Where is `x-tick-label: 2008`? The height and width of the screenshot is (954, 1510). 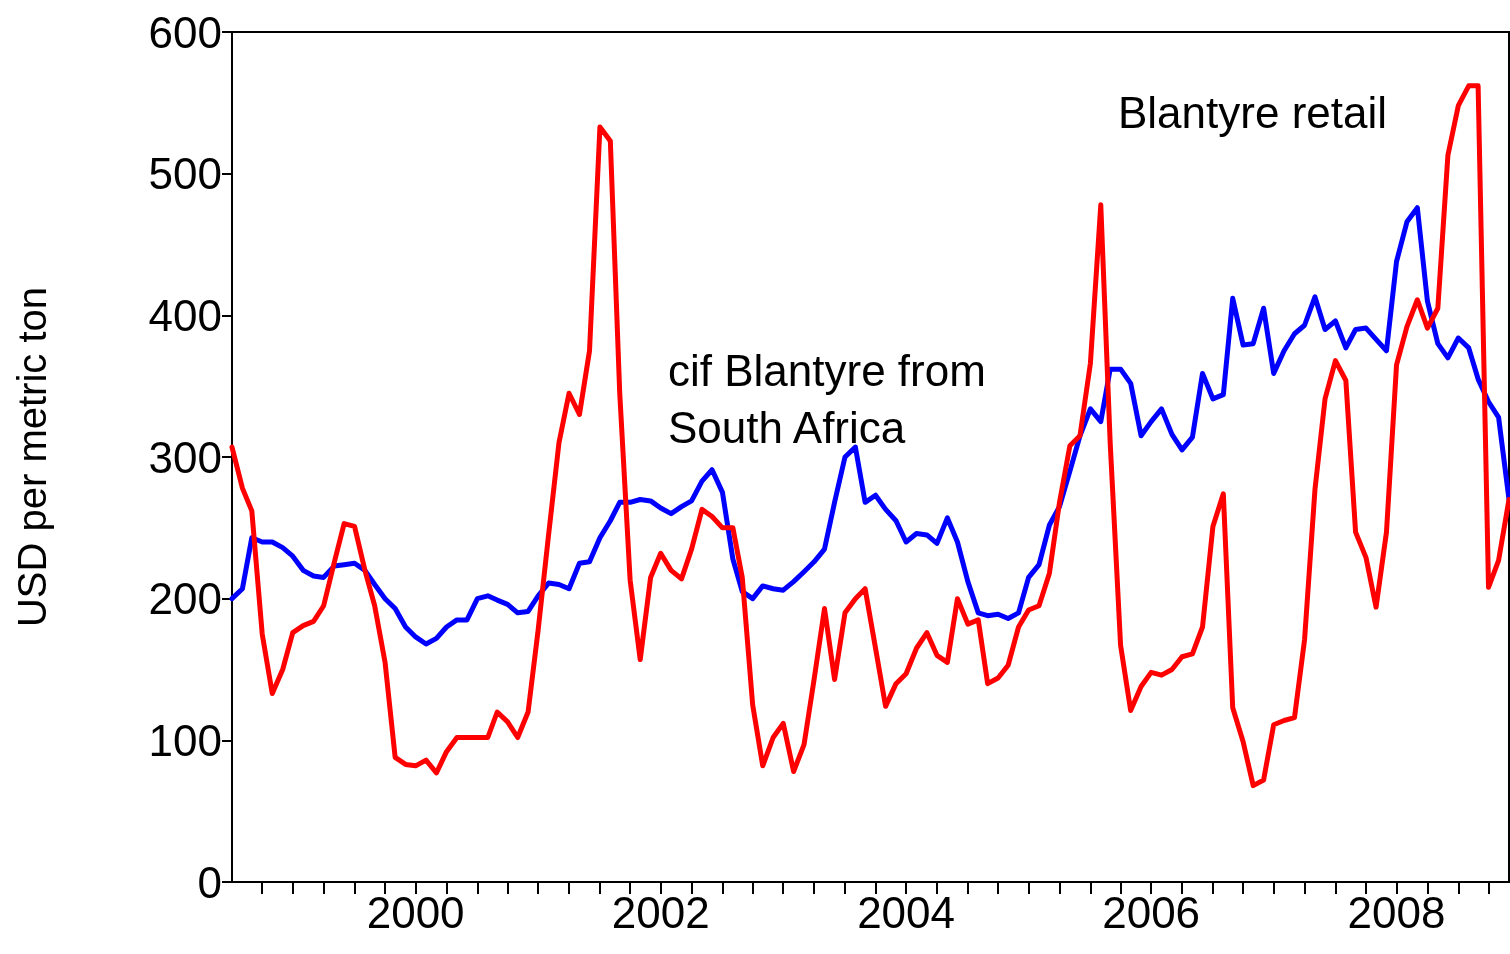 x-tick-label: 2008 is located at coordinates (1396, 912).